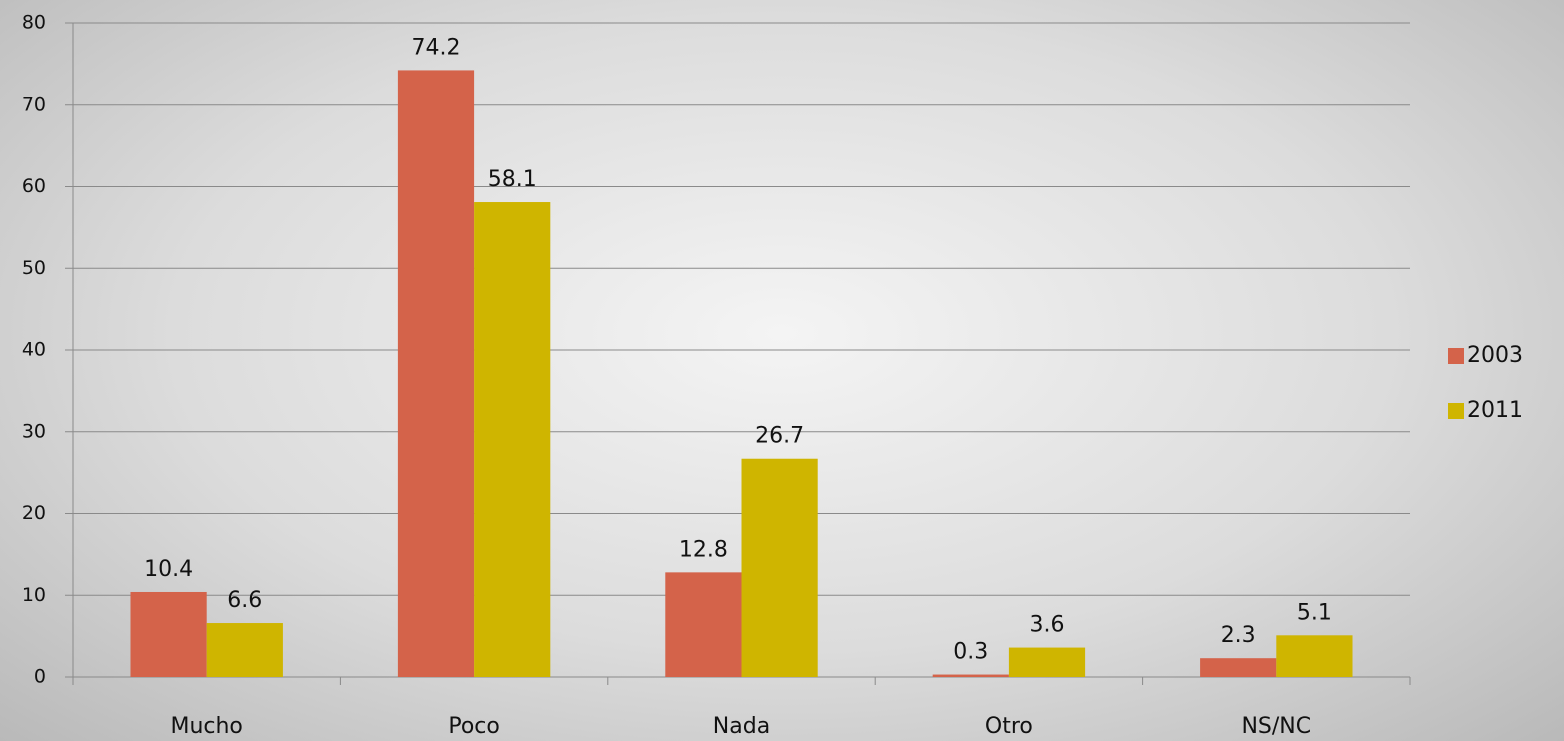 The width and height of the screenshot is (1564, 741). Describe the element at coordinates (703, 549) in the screenshot. I see `data-label: 12.8` at that location.